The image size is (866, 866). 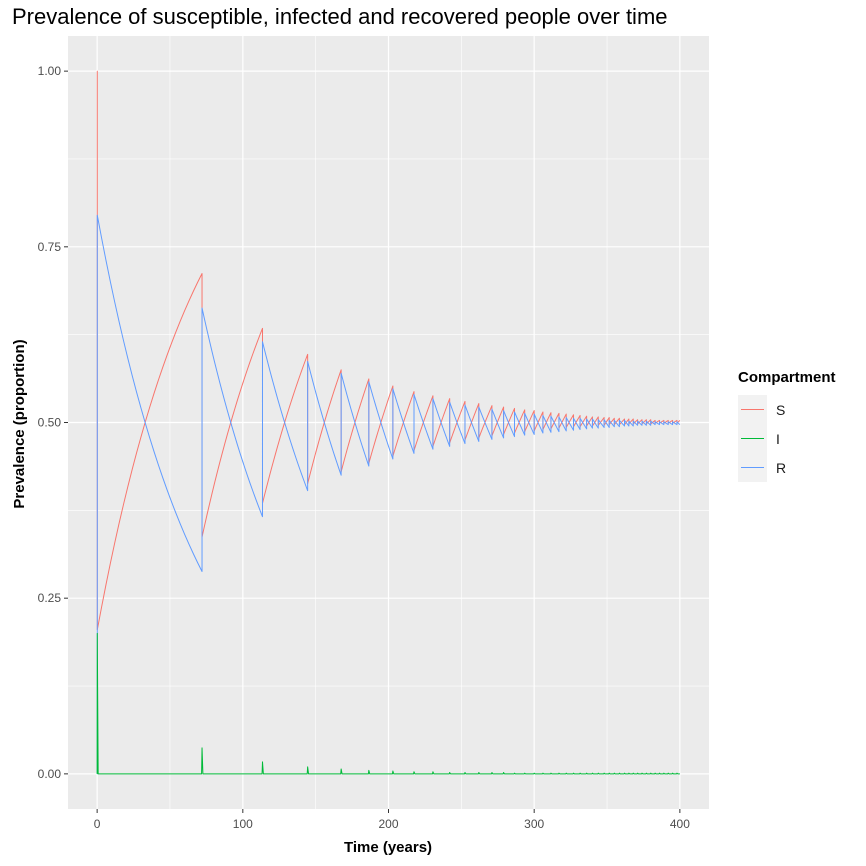 What do you see at coordinates (97, 824) in the screenshot?
I see `x-tick-label: 0` at bounding box center [97, 824].